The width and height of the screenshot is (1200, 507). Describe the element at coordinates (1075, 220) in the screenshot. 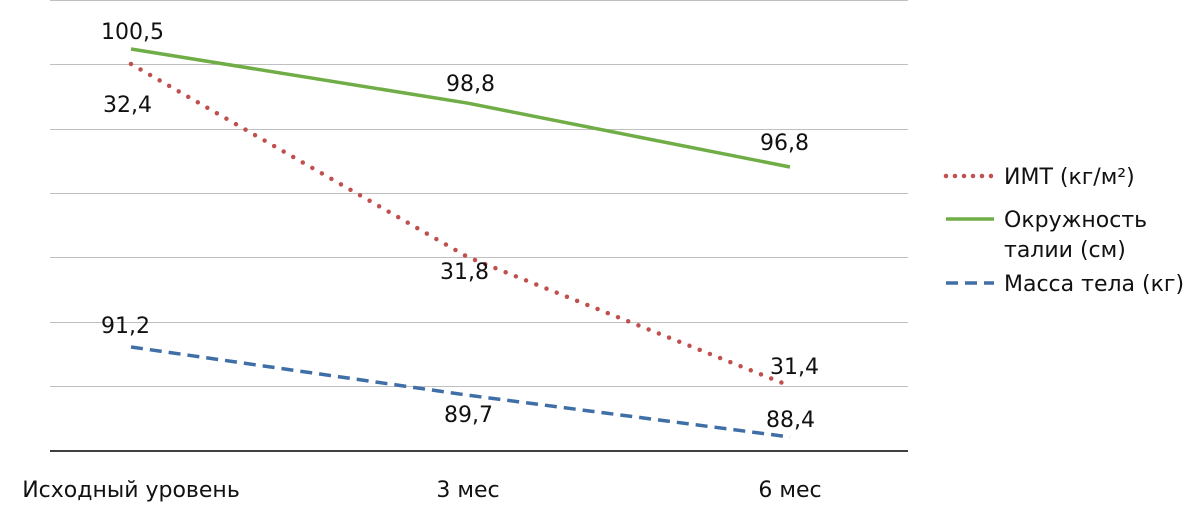

I see `legend-label-waist: Окружность` at that location.